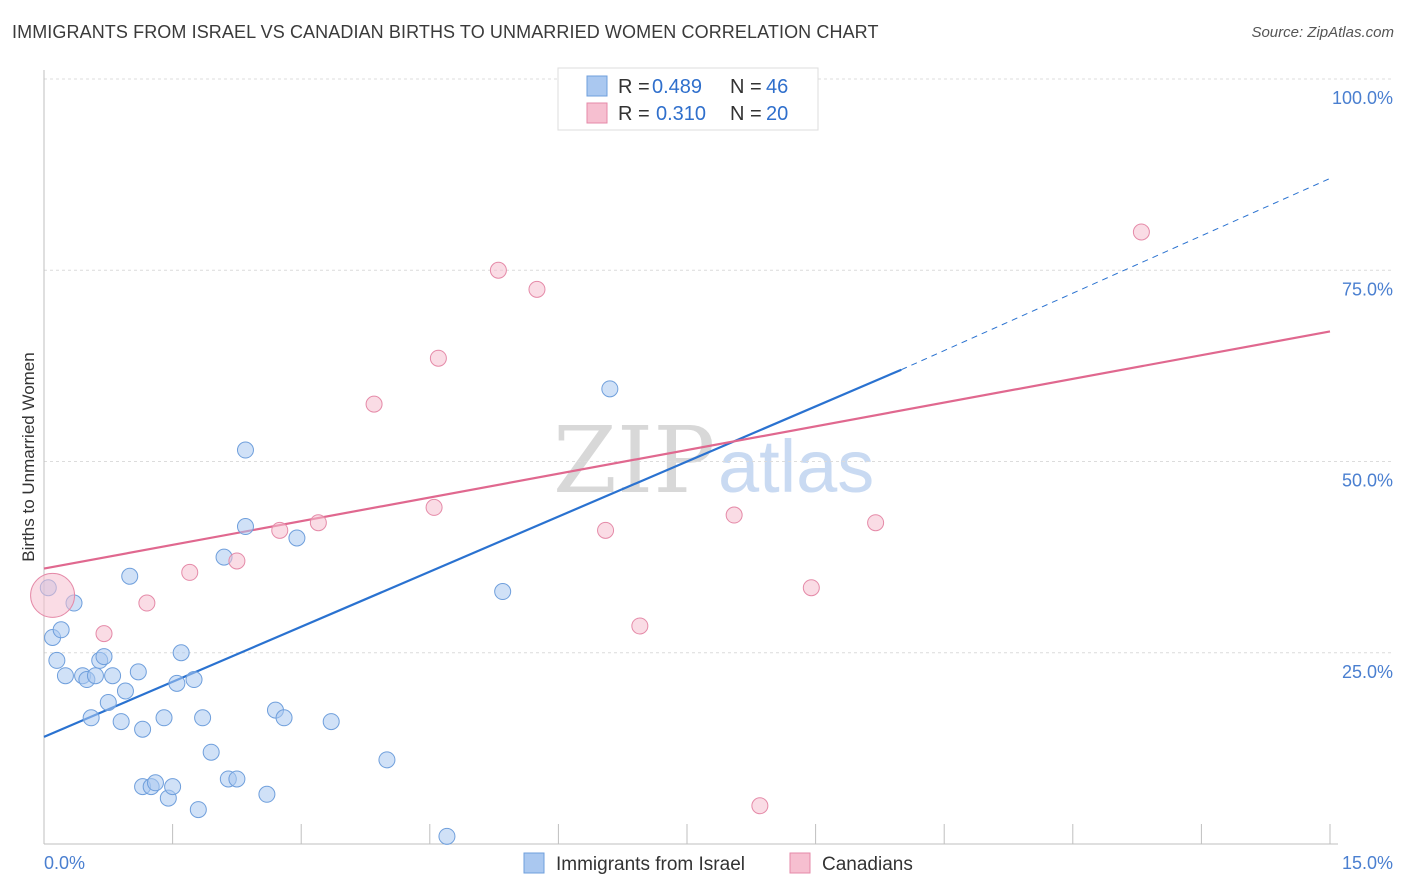 This screenshot has width=1406, height=892. I want to click on bottom-legend: Immigrants from Israel Canadians, so click(718, 863).